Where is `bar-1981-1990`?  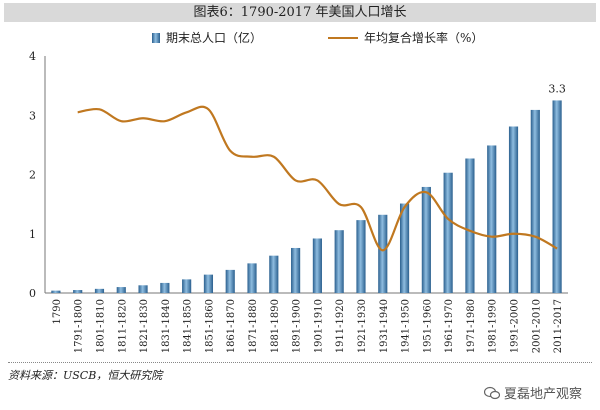
bar-1981-1990 is located at coordinates (492, 219).